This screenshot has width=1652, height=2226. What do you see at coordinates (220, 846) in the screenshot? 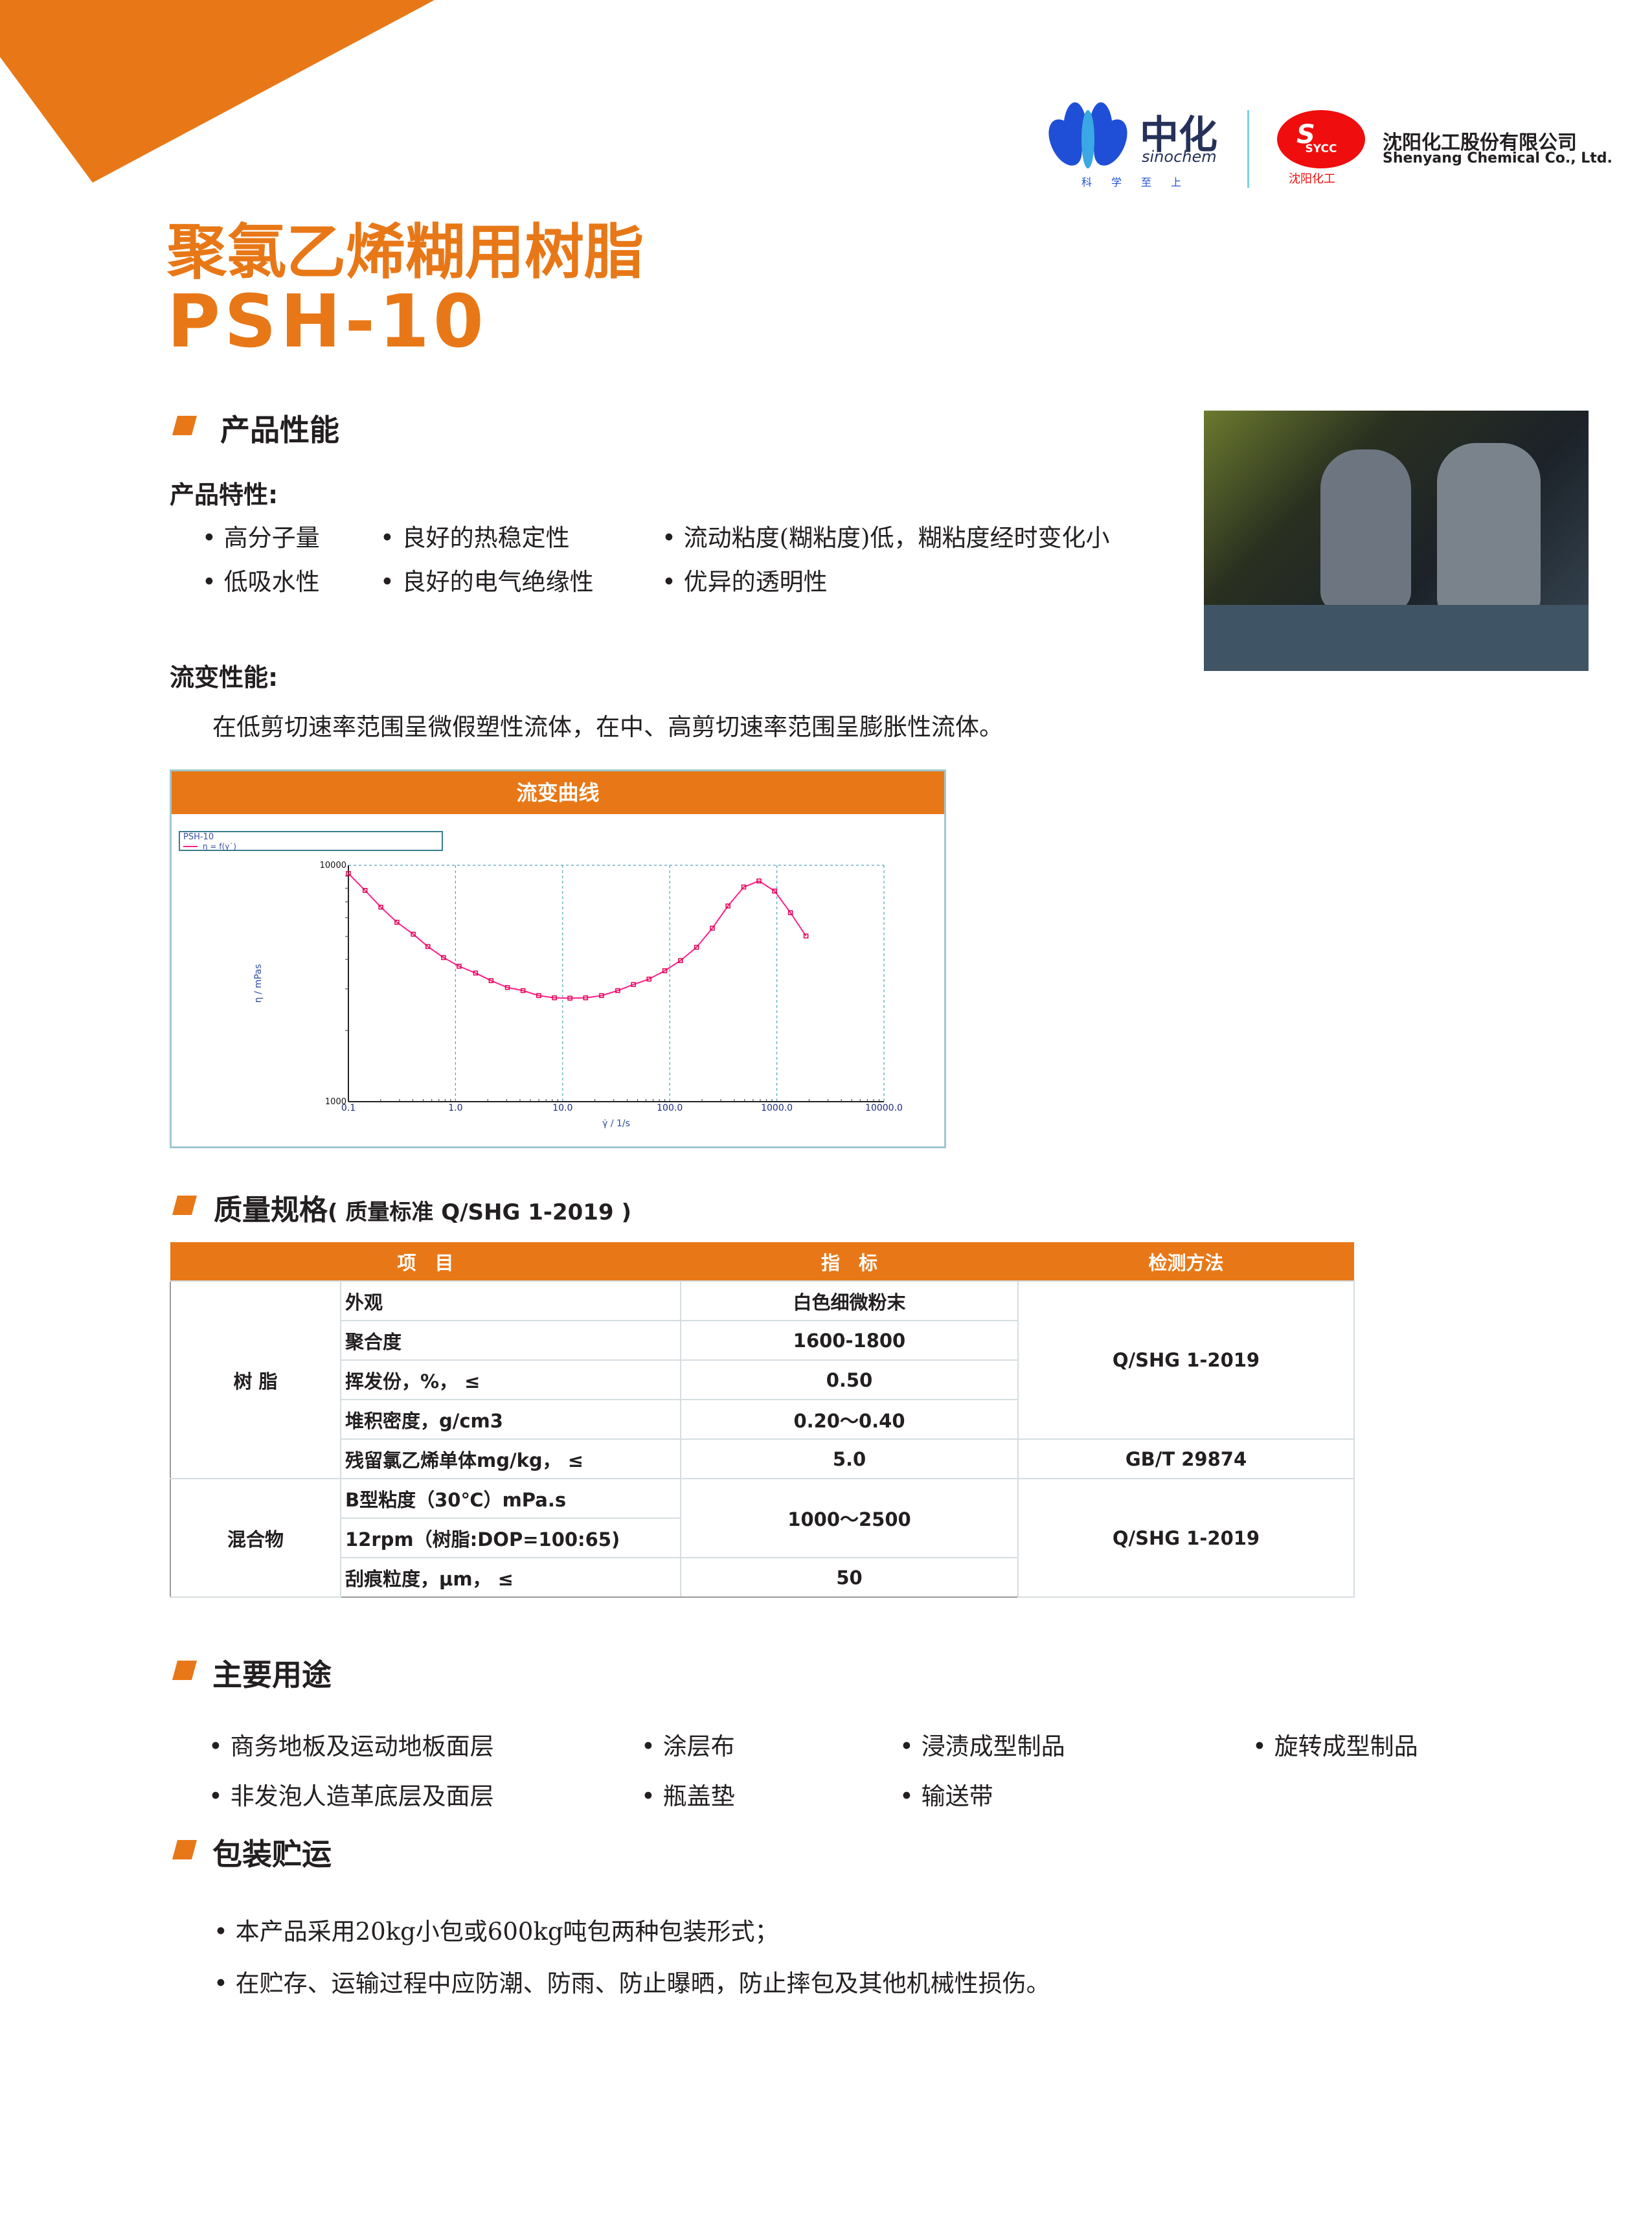
I see `legend-series: η = f(γ˙)` at bounding box center [220, 846].